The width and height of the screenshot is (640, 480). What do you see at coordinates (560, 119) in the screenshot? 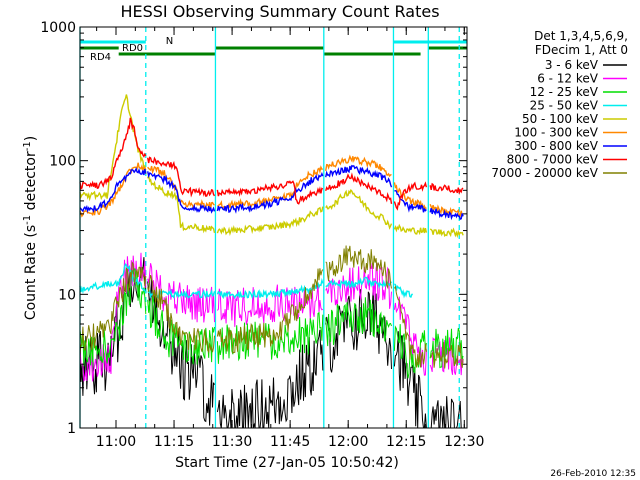
I see `legend-label-4: 50 - 100 keV` at bounding box center [560, 119].